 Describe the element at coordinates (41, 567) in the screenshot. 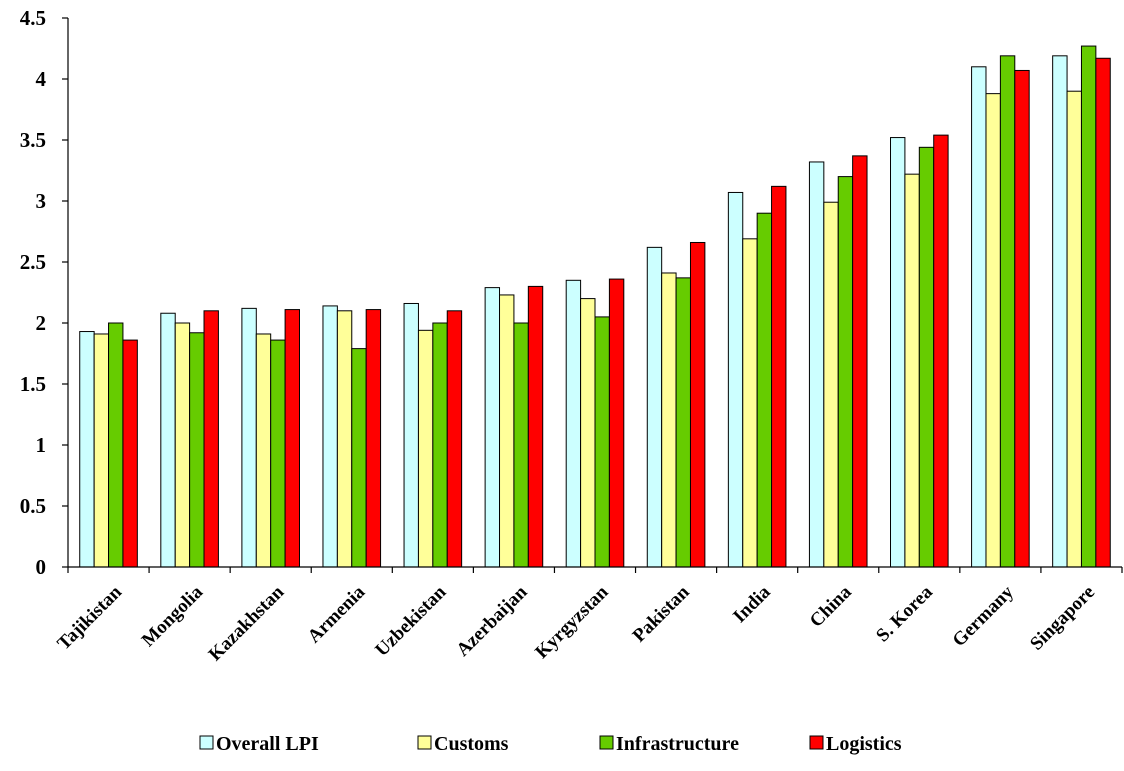

I see `y-tick-label: 0` at that location.